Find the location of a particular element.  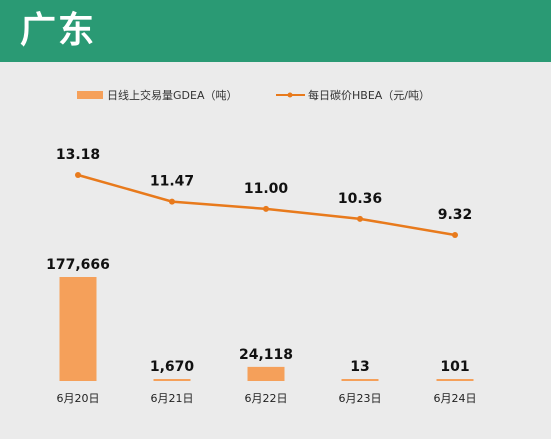

legend-line-label: 每日碳价HBEA（元/吨） is located at coordinates (369, 95).